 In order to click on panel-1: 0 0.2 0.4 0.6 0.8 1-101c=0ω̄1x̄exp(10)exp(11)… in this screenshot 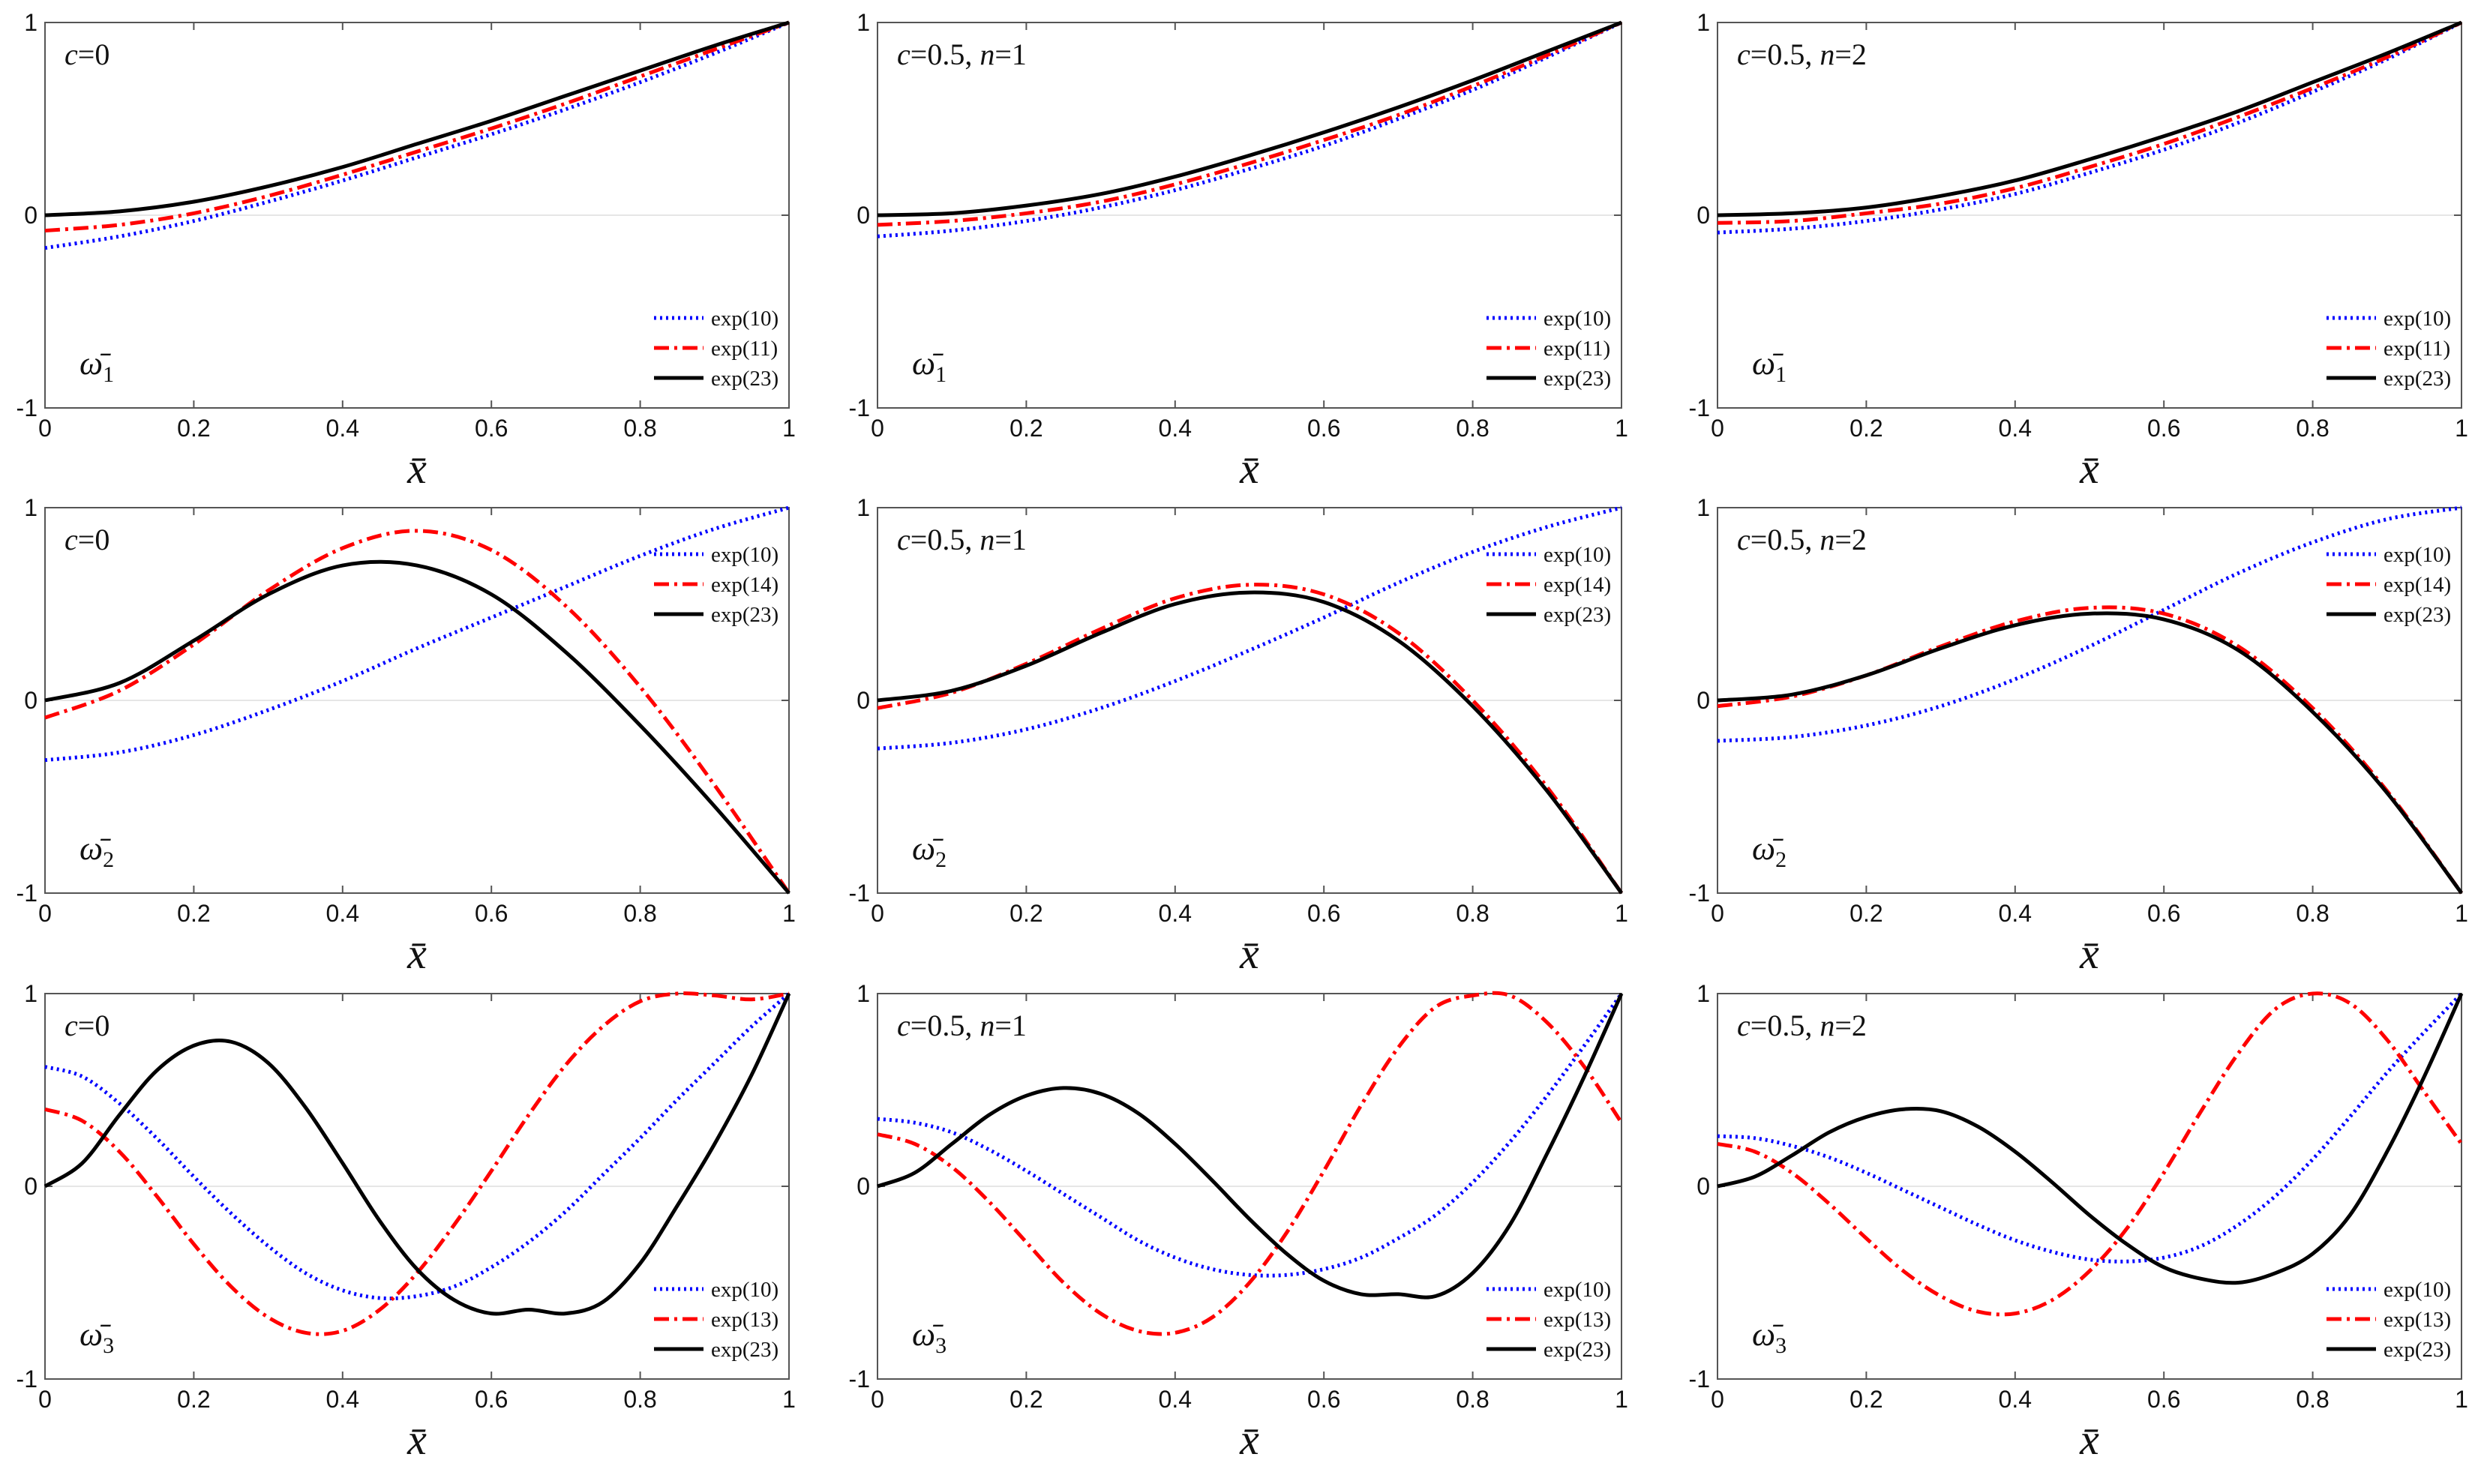, I will do `click(406, 251)`.